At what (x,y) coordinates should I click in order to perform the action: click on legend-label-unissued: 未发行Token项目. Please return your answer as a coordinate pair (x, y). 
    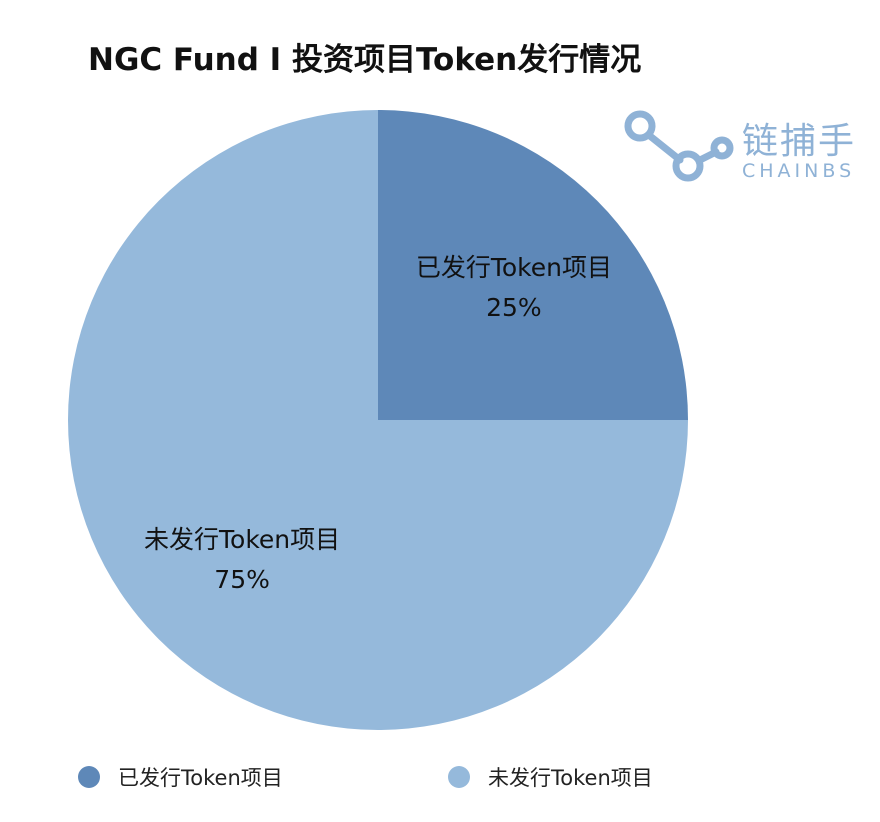
    Looking at the image, I should click on (570, 778).